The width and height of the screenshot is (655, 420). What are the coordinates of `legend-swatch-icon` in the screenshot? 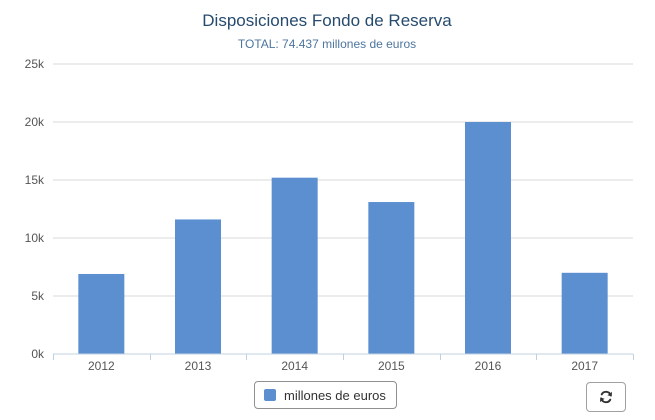 It's located at (270, 395).